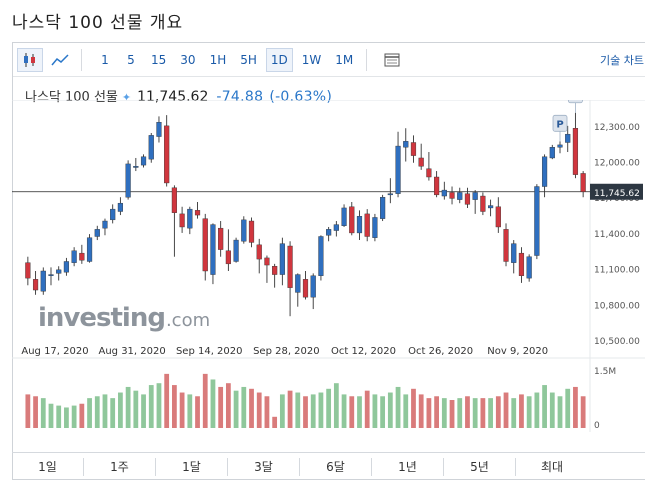 This screenshot has width=645, height=480. I want to click on candlestick-icon, so click(30, 59).